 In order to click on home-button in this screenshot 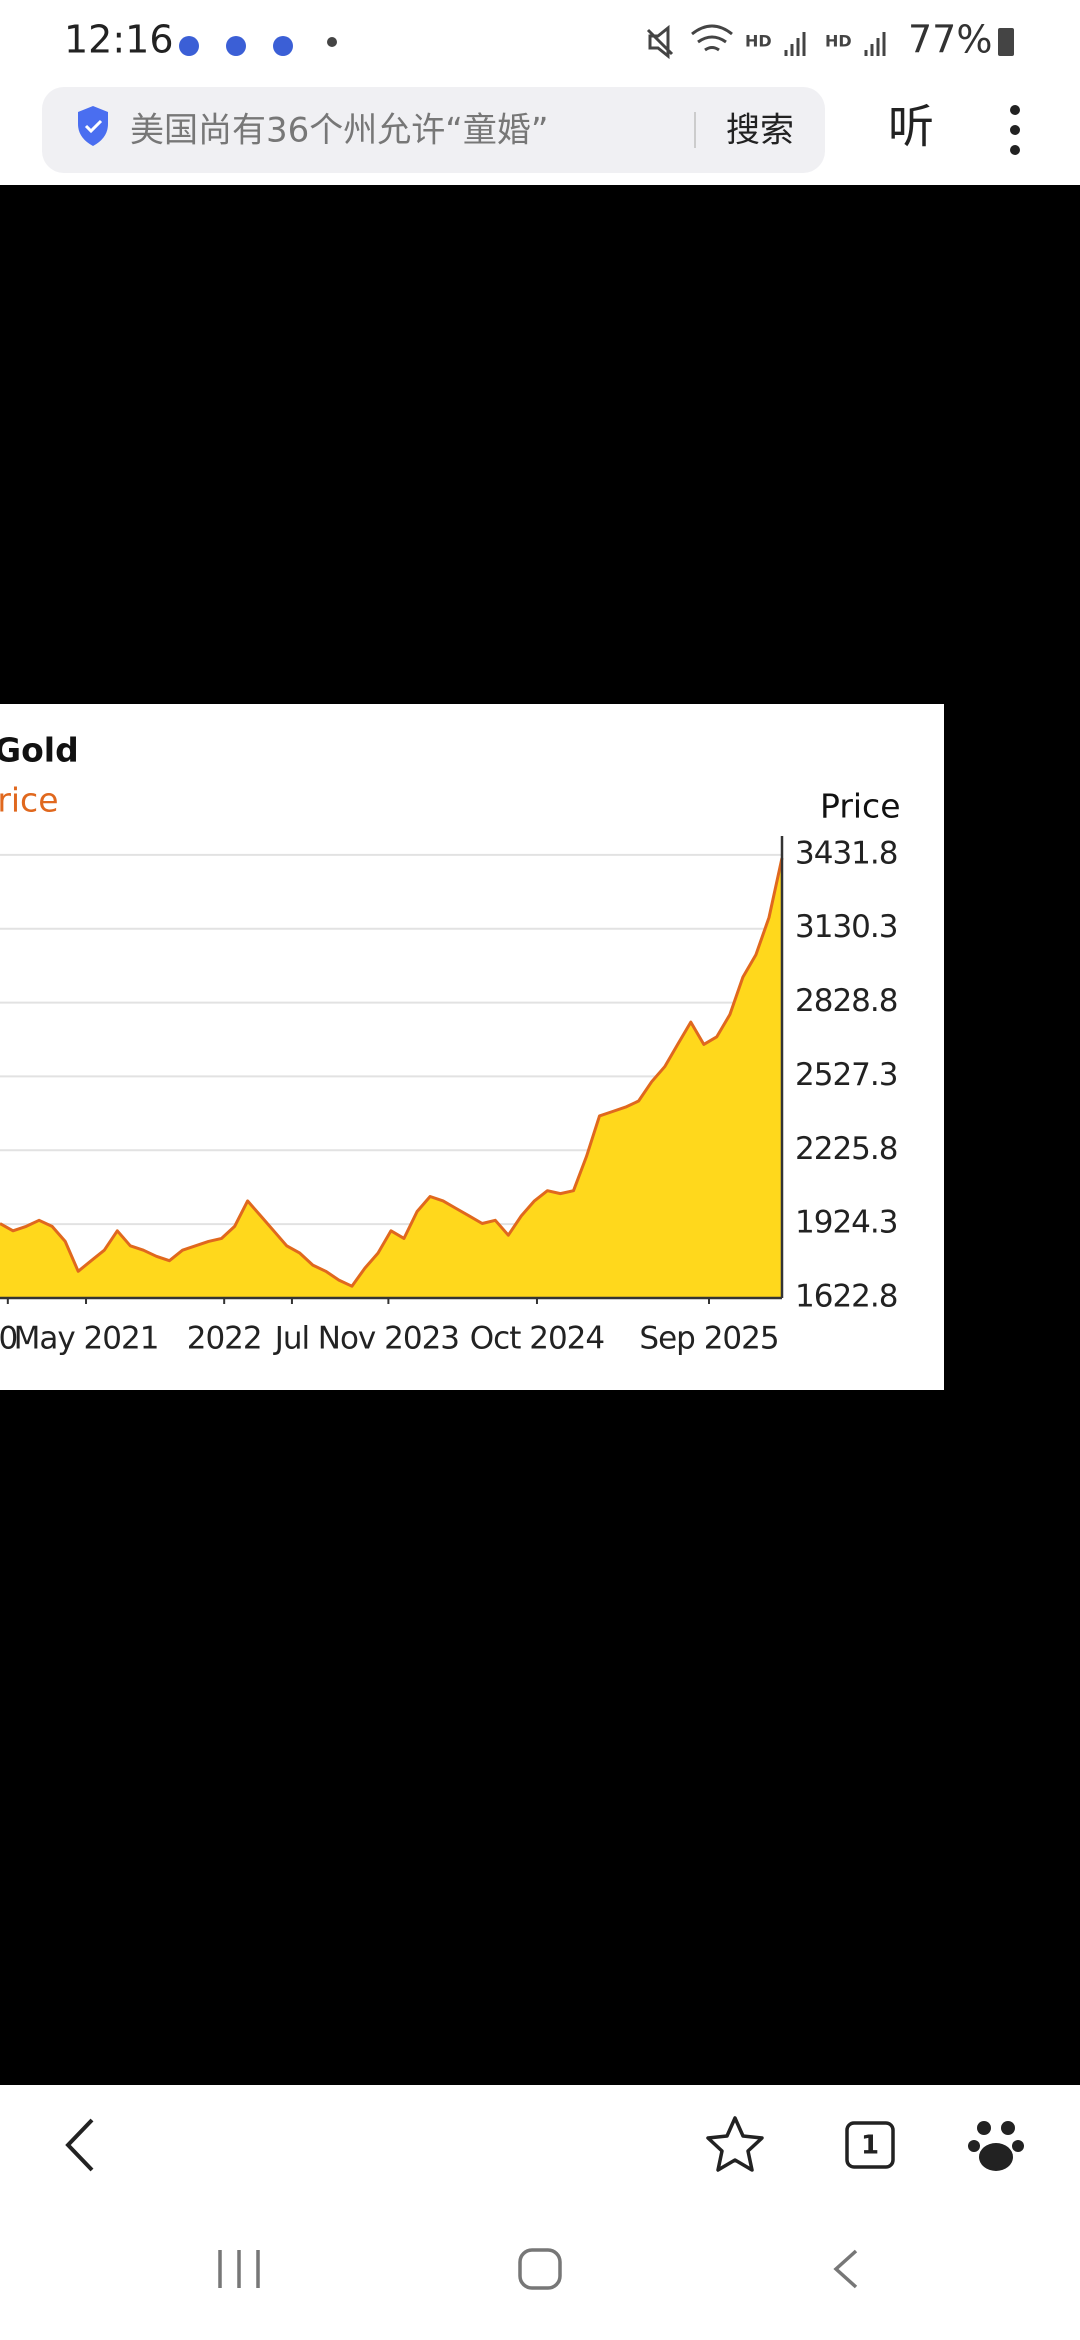, I will do `click(540, 2269)`.